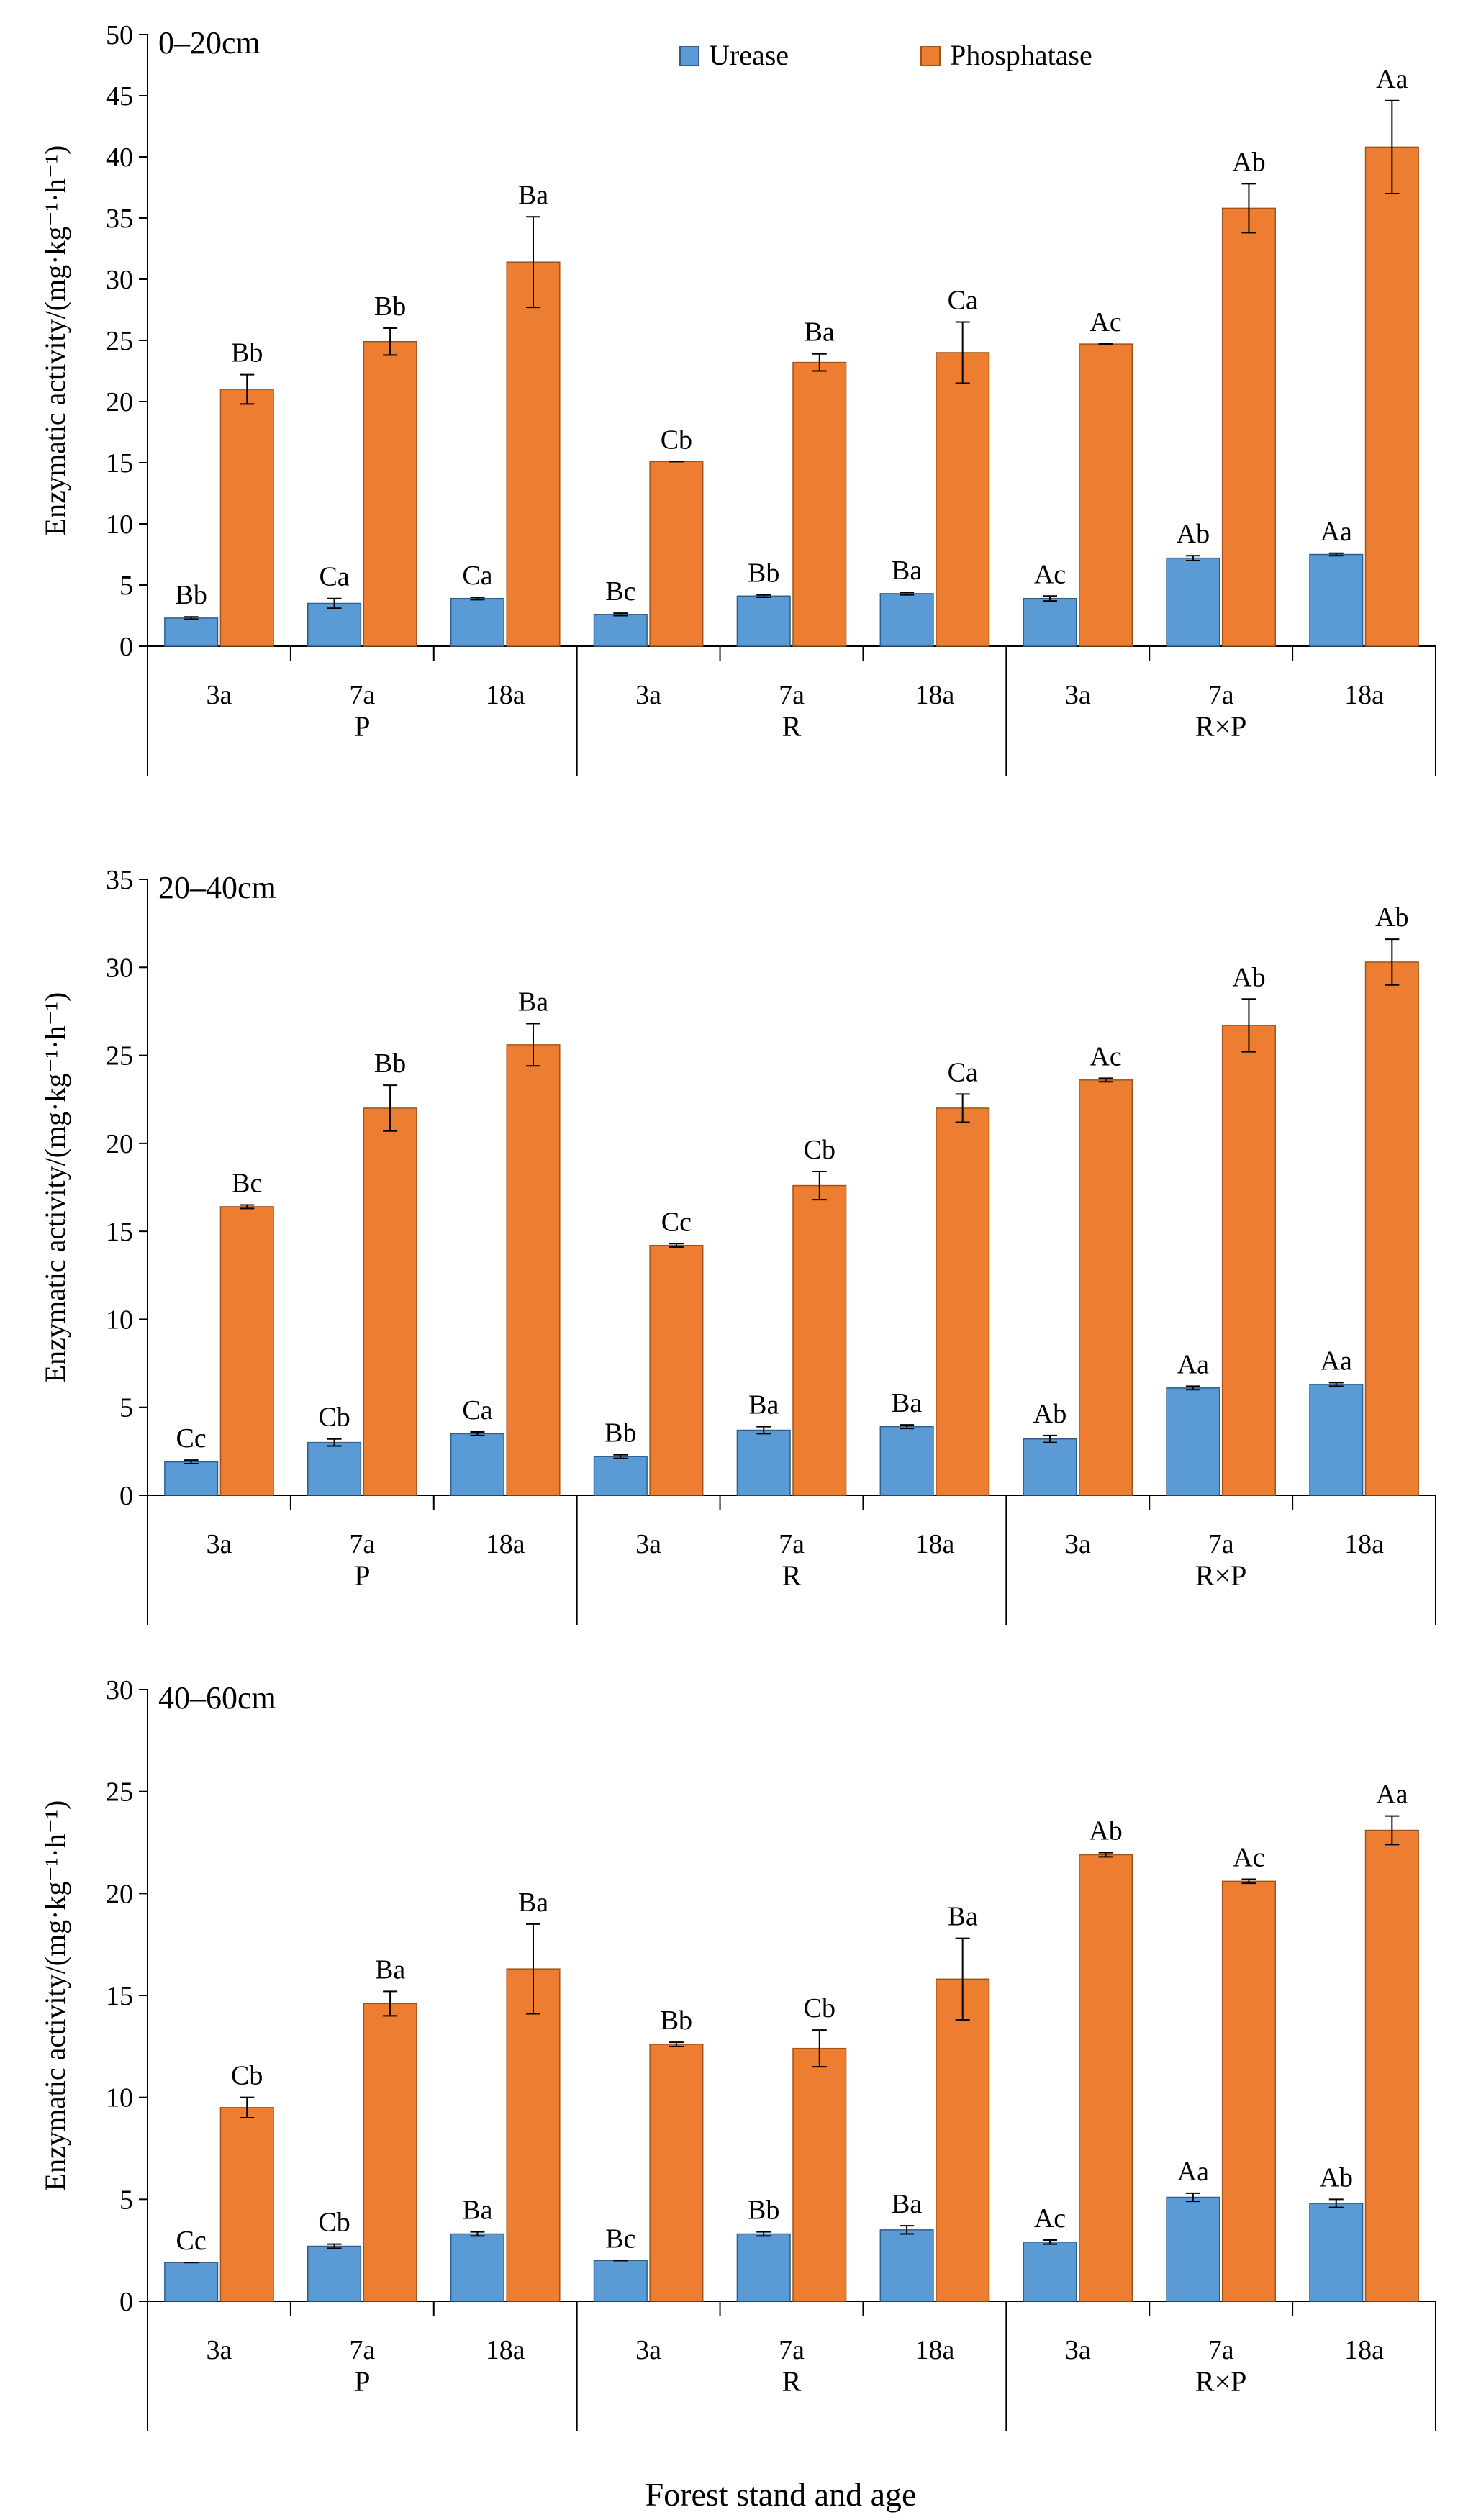  I want to click on legend-label-urease: Urease, so click(749, 55).